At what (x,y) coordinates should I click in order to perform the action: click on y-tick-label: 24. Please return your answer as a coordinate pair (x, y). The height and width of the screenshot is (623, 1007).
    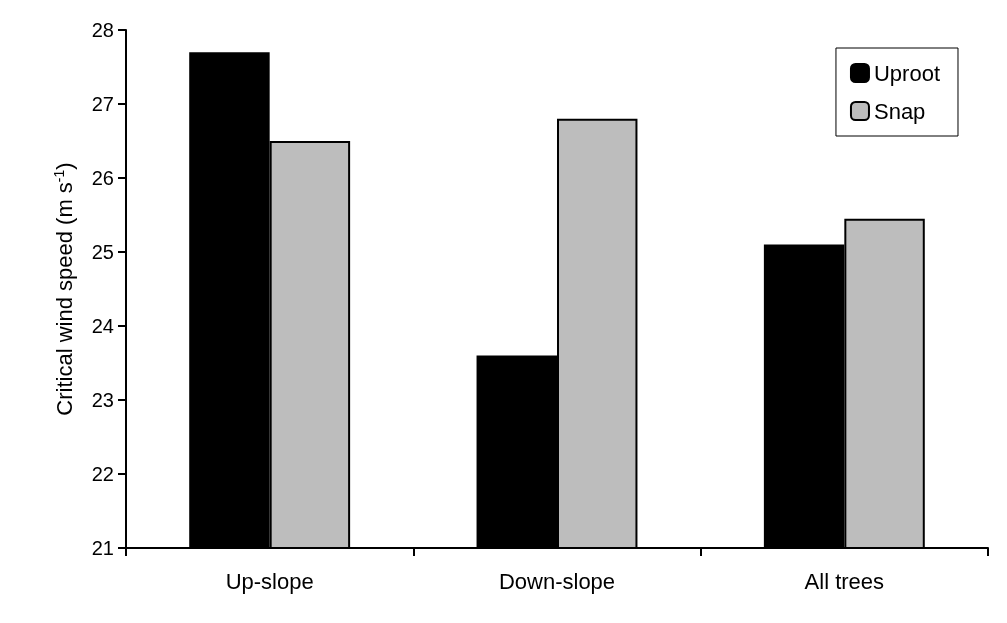
    Looking at the image, I should click on (102, 326).